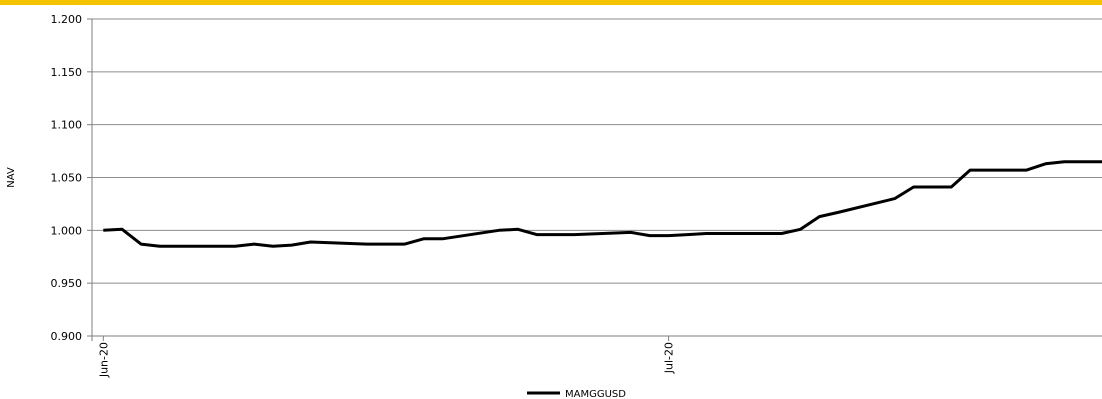 Image resolution: width=1102 pixels, height=399 pixels. Describe the element at coordinates (103, 360) in the screenshot. I see `x-tick-label: Jun-20` at that location.